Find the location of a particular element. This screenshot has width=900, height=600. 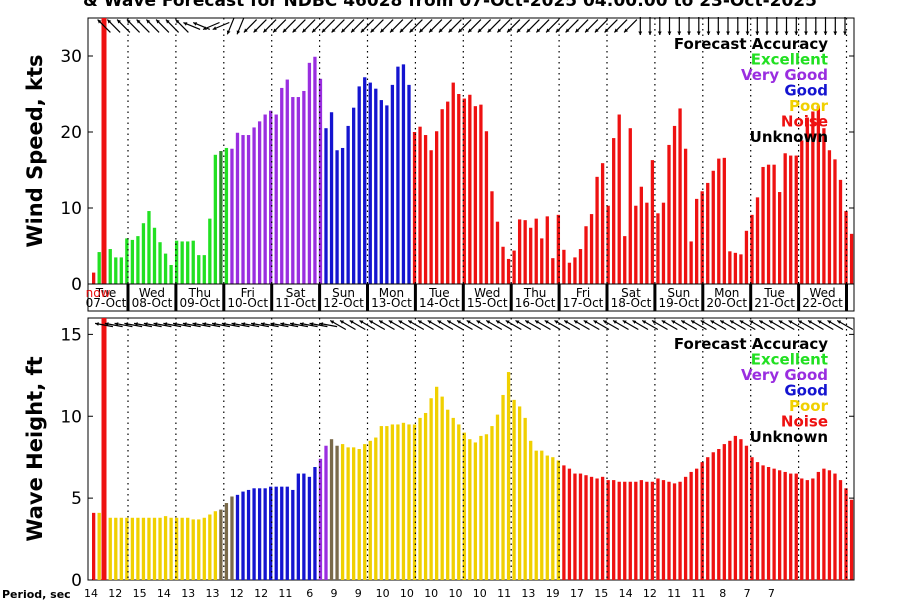

y-tick-label: 0 is located at coordinates (76, 581).